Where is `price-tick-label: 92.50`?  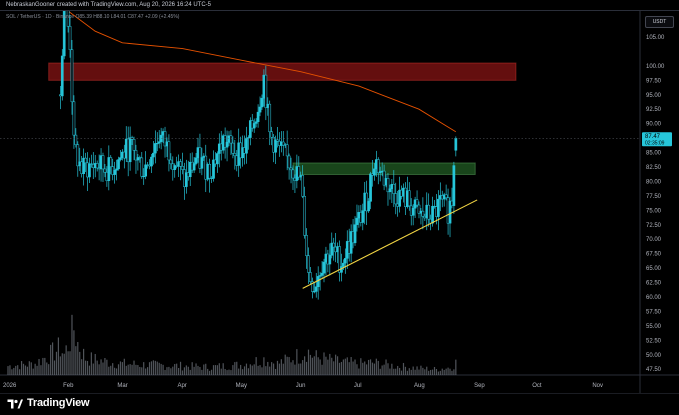
price-tick-label: 92.50 is located at coordinates (654, 110).